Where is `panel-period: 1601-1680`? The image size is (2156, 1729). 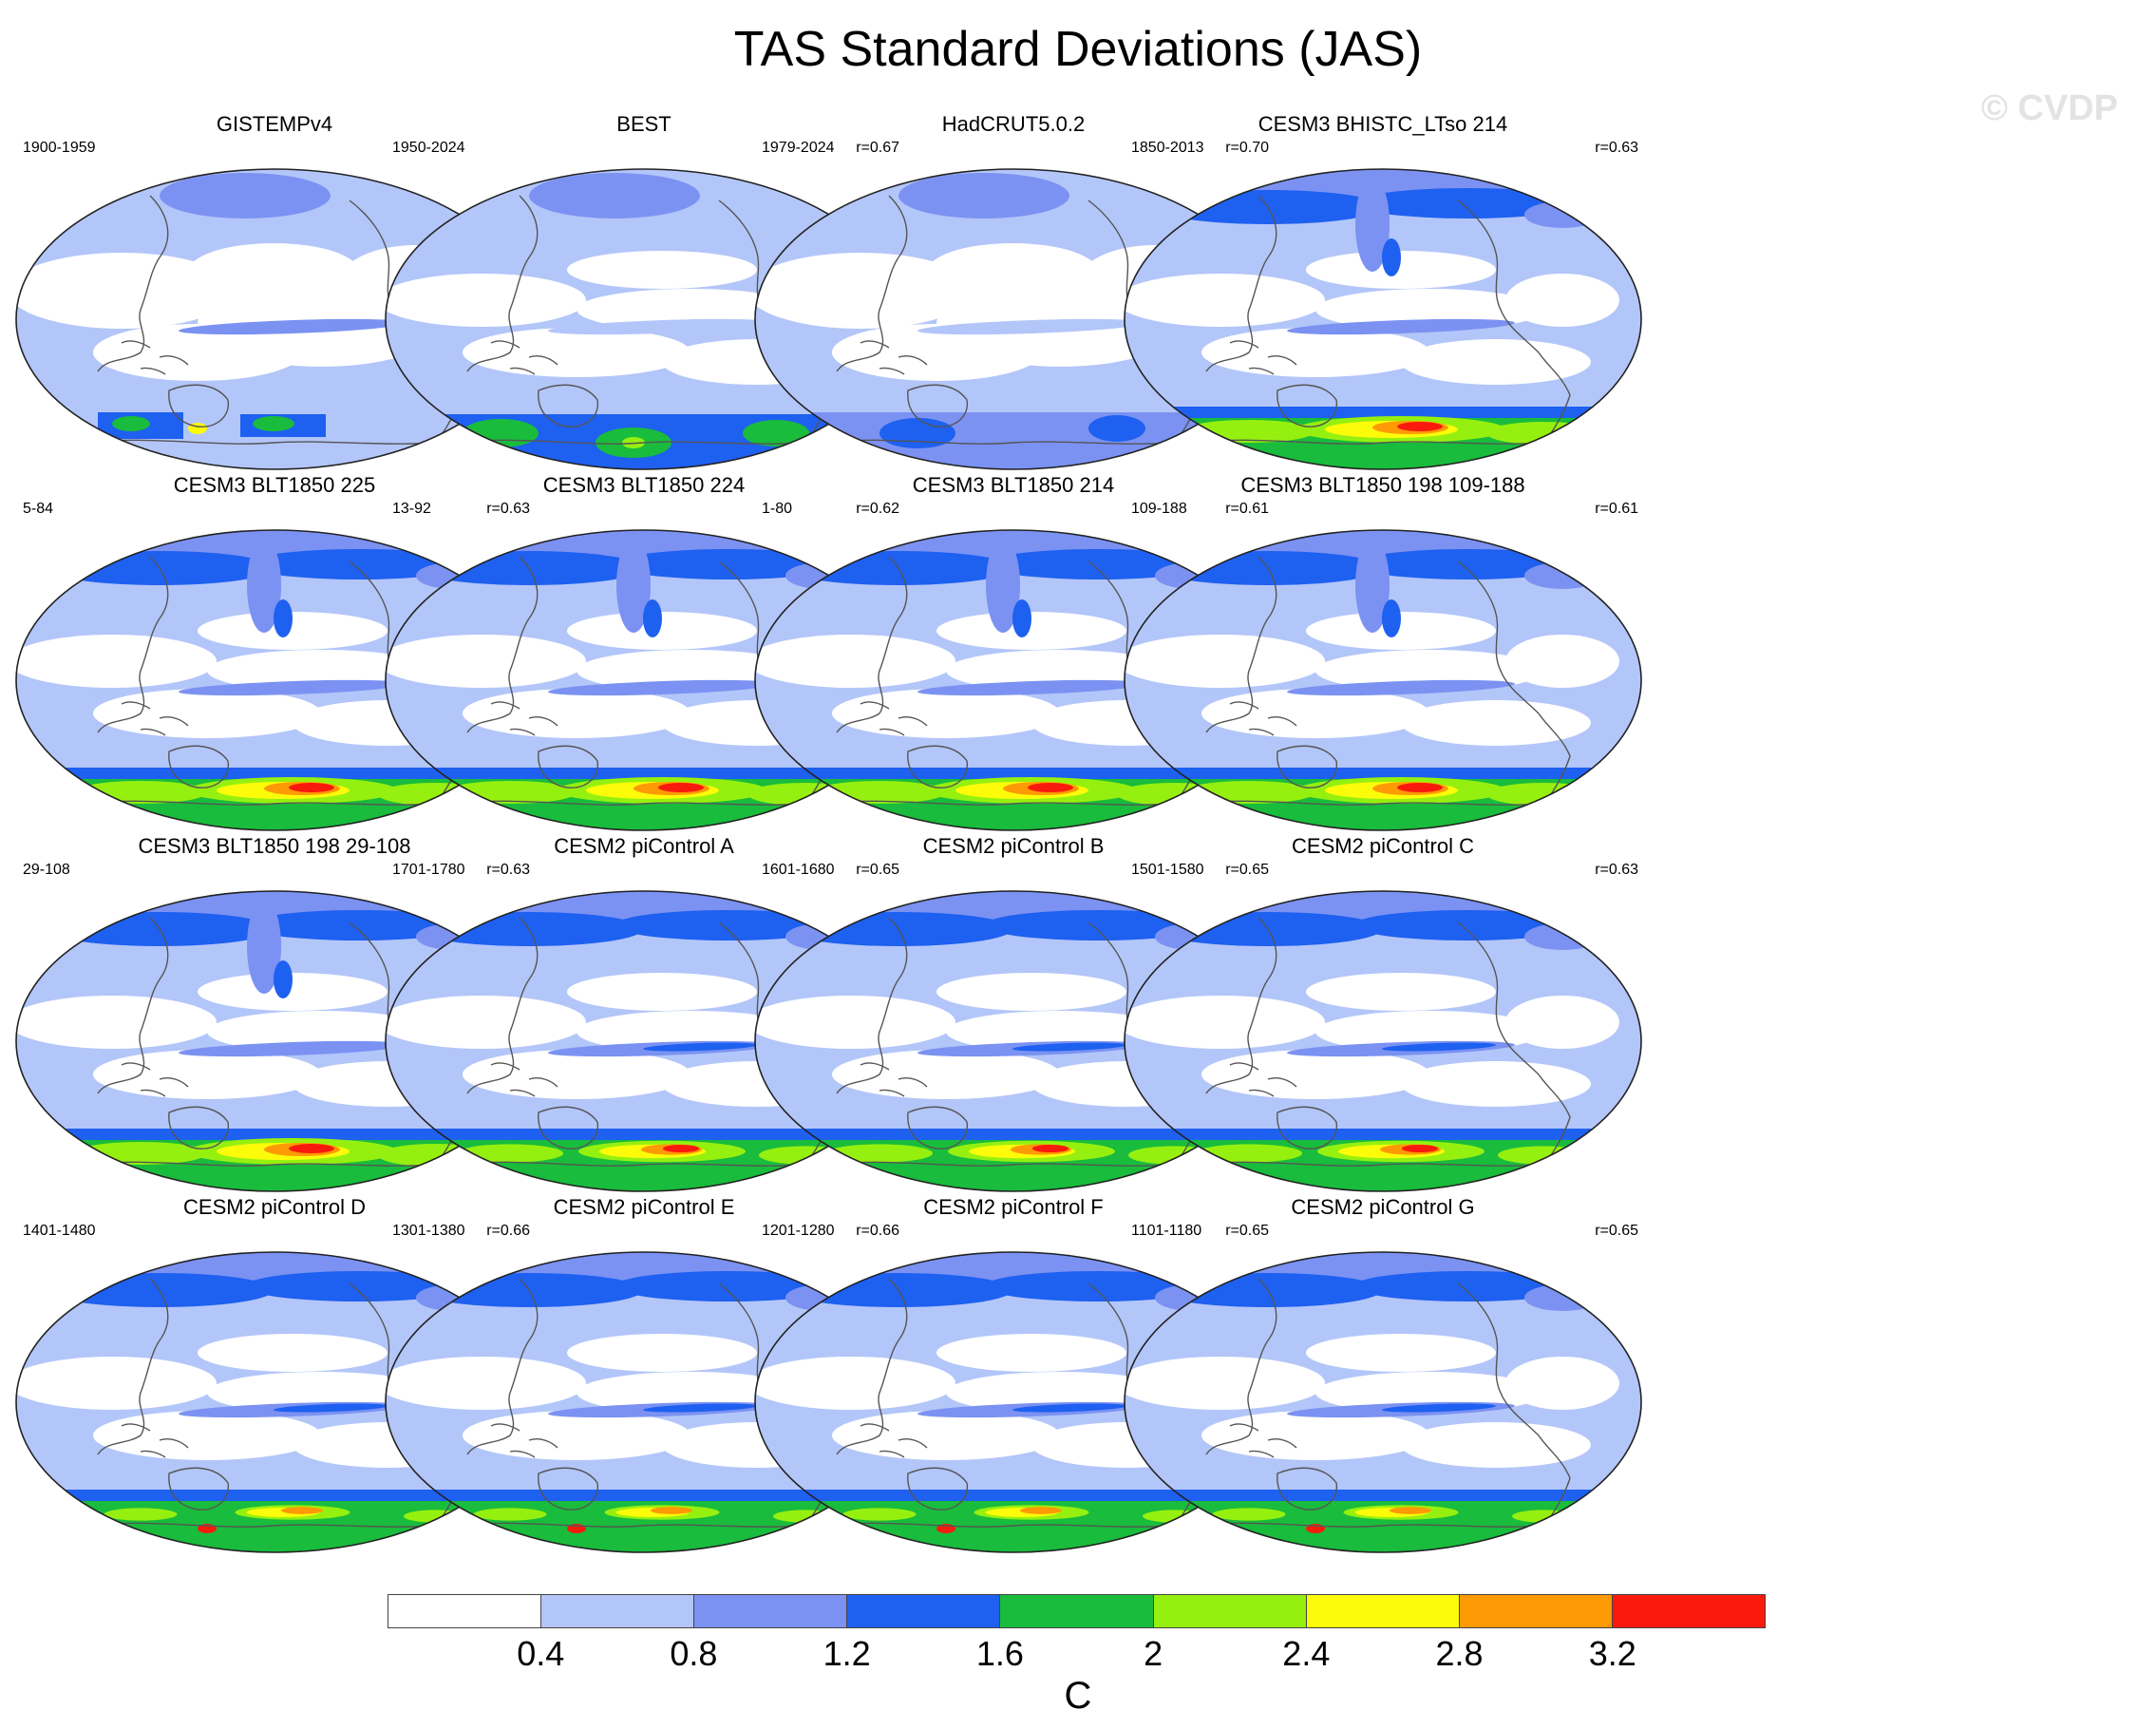 panel-period: 1601-1680 is located at coordinates (798, 870).